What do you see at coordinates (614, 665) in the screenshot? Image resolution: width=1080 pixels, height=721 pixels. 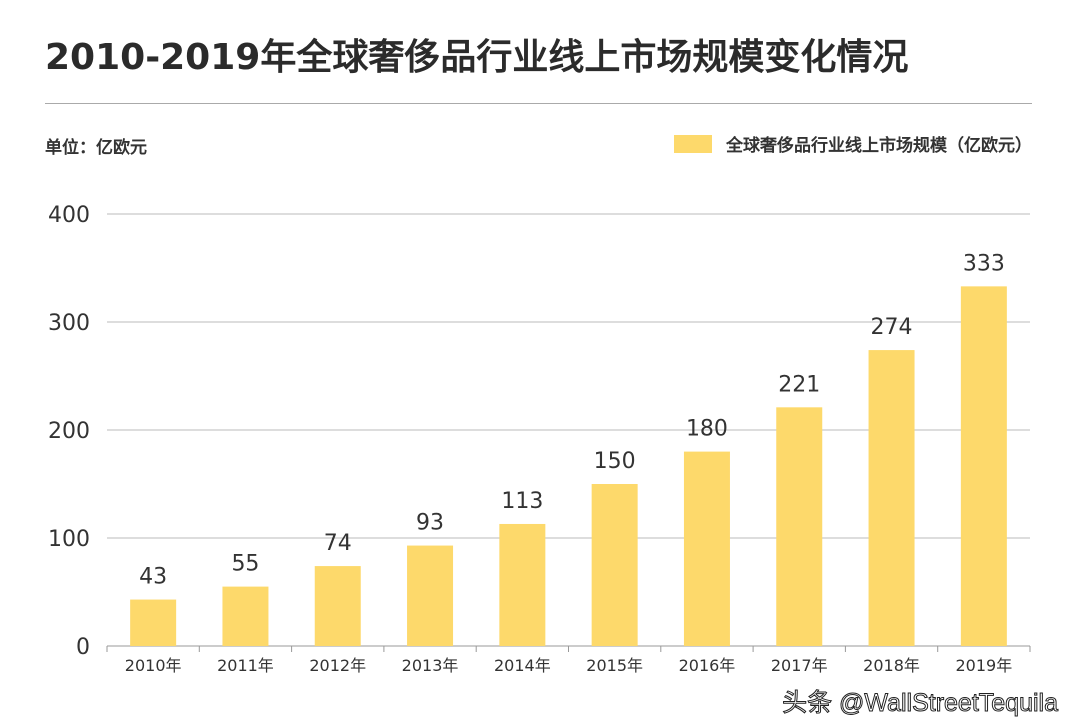 I see `x-tick-label: 2015年` at bounding box center [614, 665].